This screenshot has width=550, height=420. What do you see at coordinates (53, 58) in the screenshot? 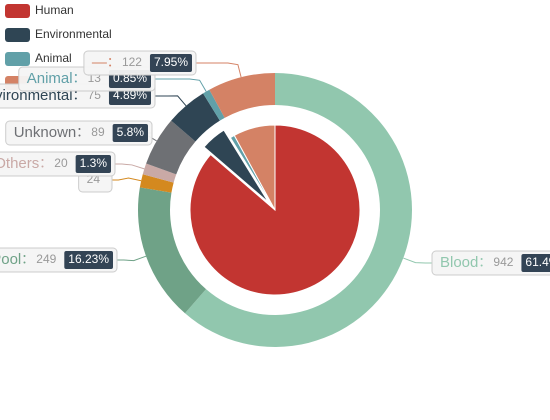
I see `legend-label: Animal` at bounding box center [53, 58].